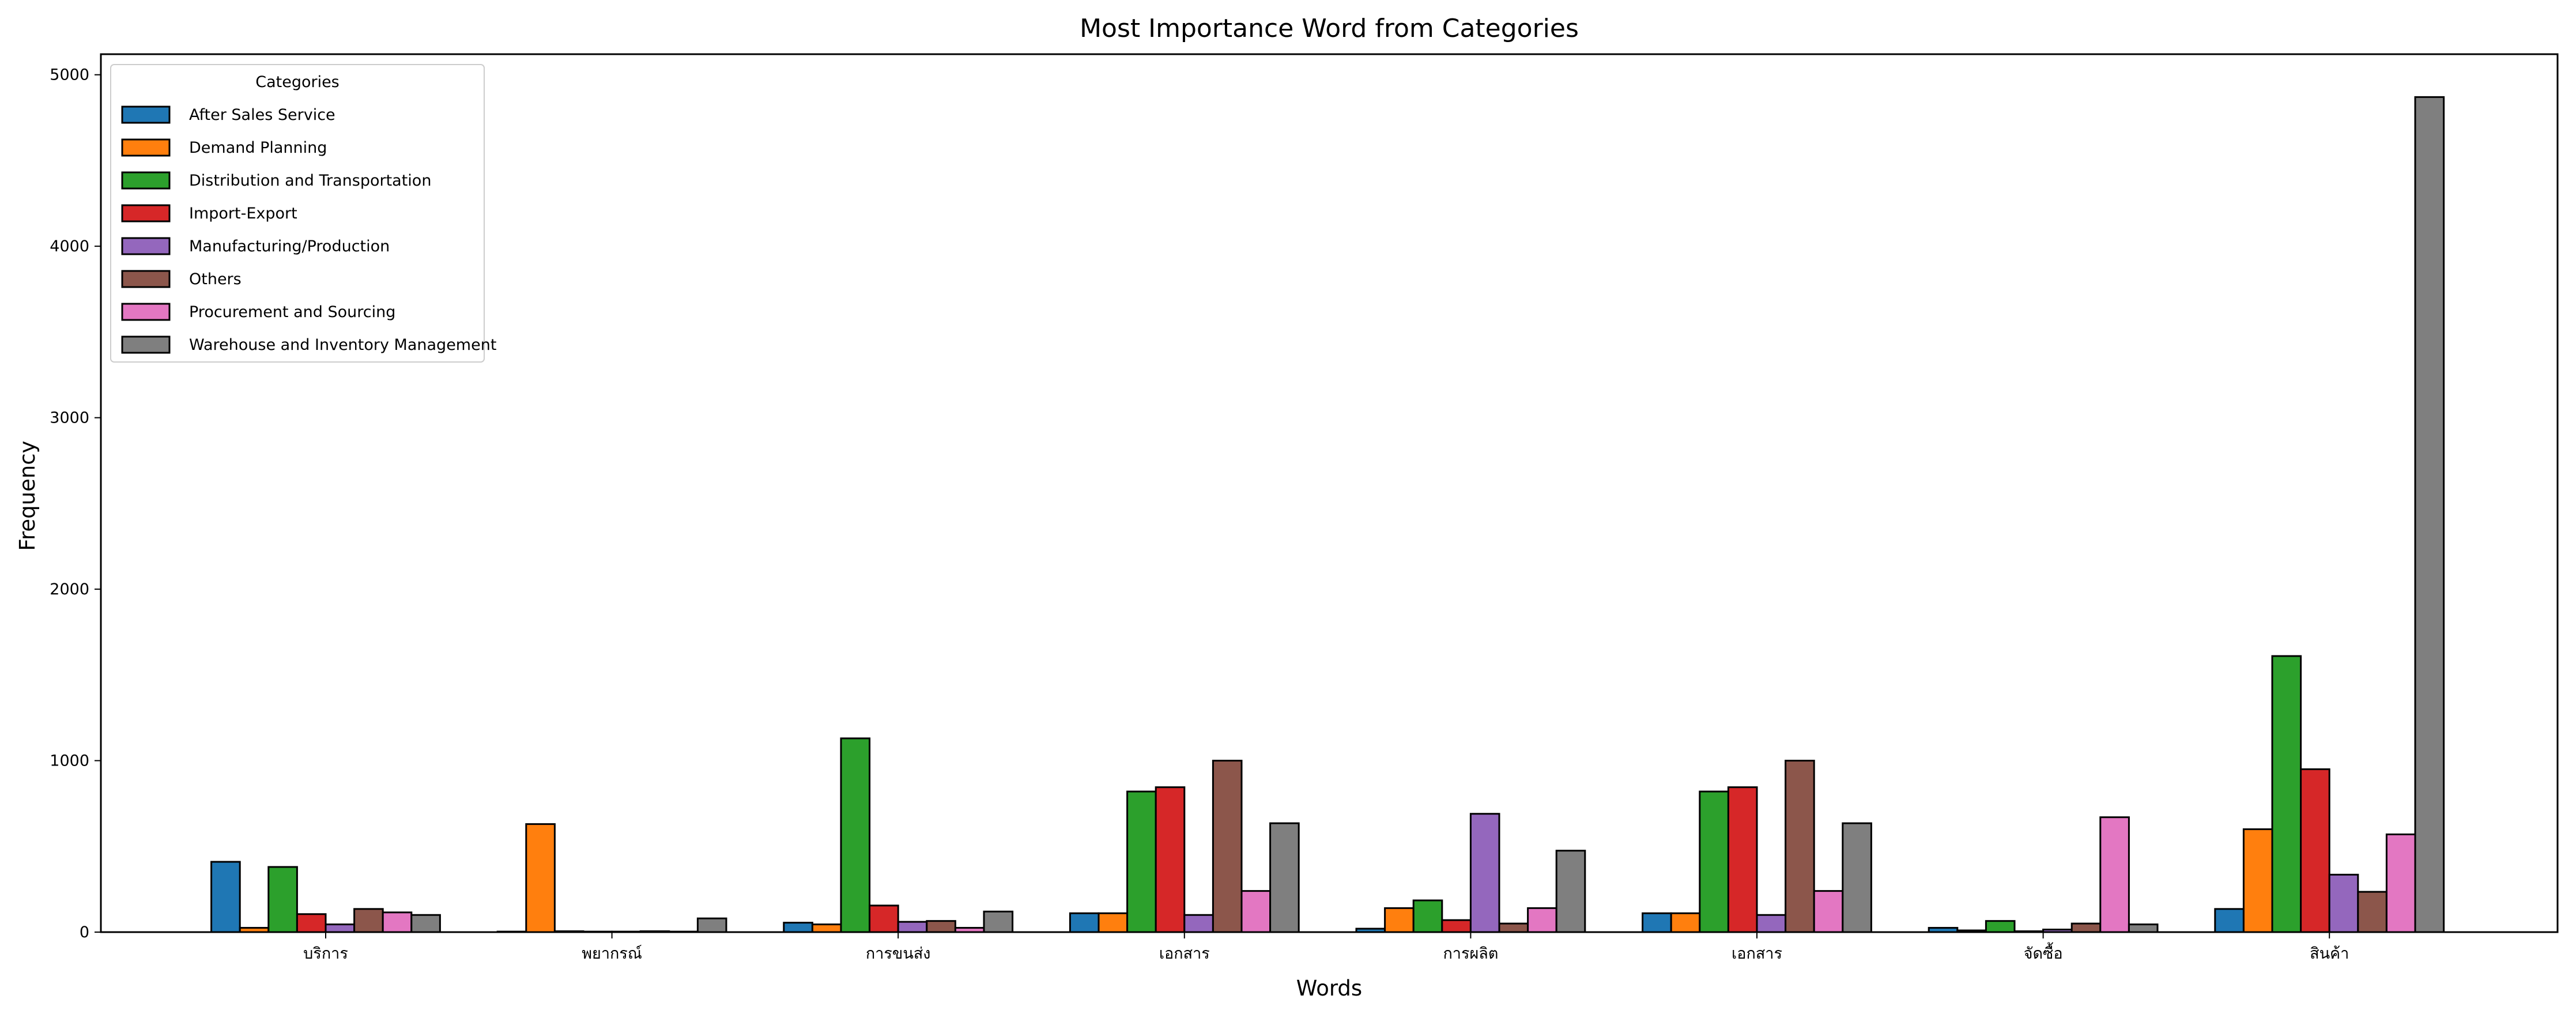 The width and height of the screenshot is (2576, 1018). I want to click on legend-entry-label: Others, so click(215, 279).